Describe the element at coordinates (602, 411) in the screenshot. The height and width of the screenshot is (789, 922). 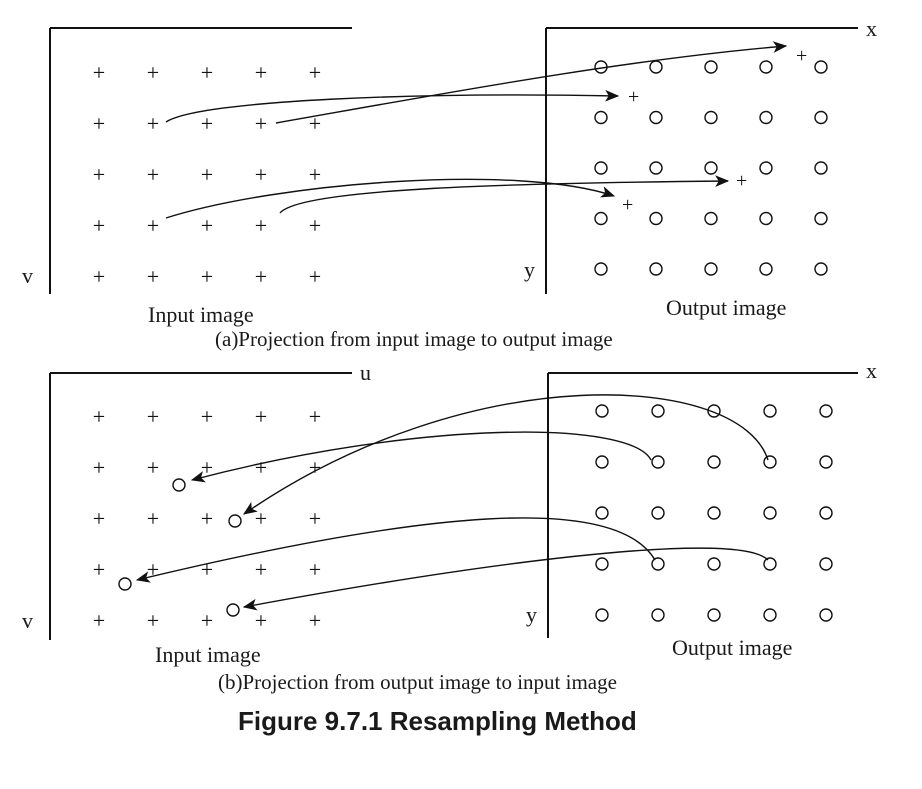
I see `output-grid-circle-r0-c0` at that location.